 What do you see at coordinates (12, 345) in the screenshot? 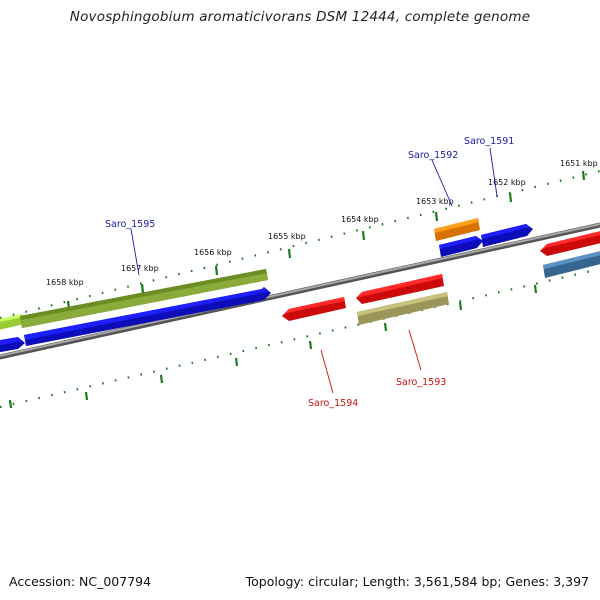
I see `gene-feature-blue-left` at bounding box center [12, 345].